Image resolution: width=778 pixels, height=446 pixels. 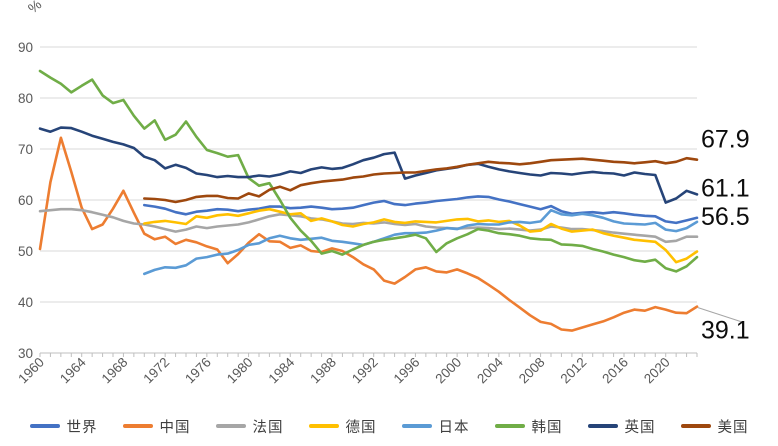 I want to click on x-axis-tick-label: 2000, so click(x=448, y=371).